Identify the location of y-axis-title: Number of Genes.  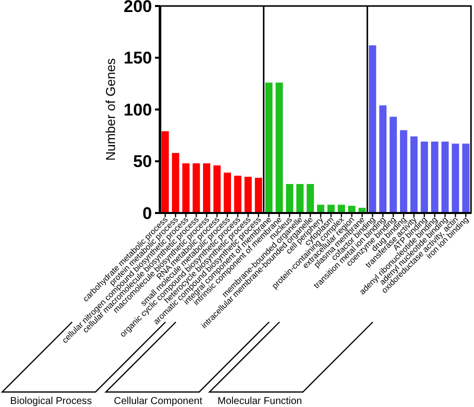
(110, 109).